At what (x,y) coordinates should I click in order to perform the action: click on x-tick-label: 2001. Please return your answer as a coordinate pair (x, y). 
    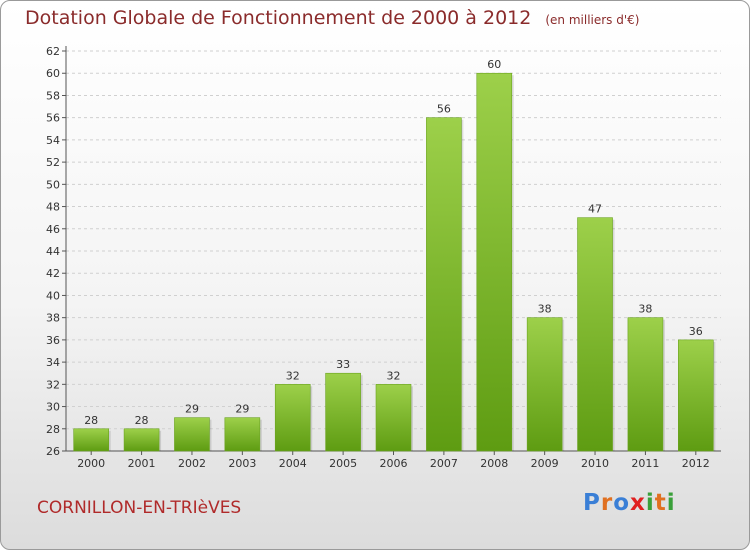
    Looking at the image, I should click on (142, 463).